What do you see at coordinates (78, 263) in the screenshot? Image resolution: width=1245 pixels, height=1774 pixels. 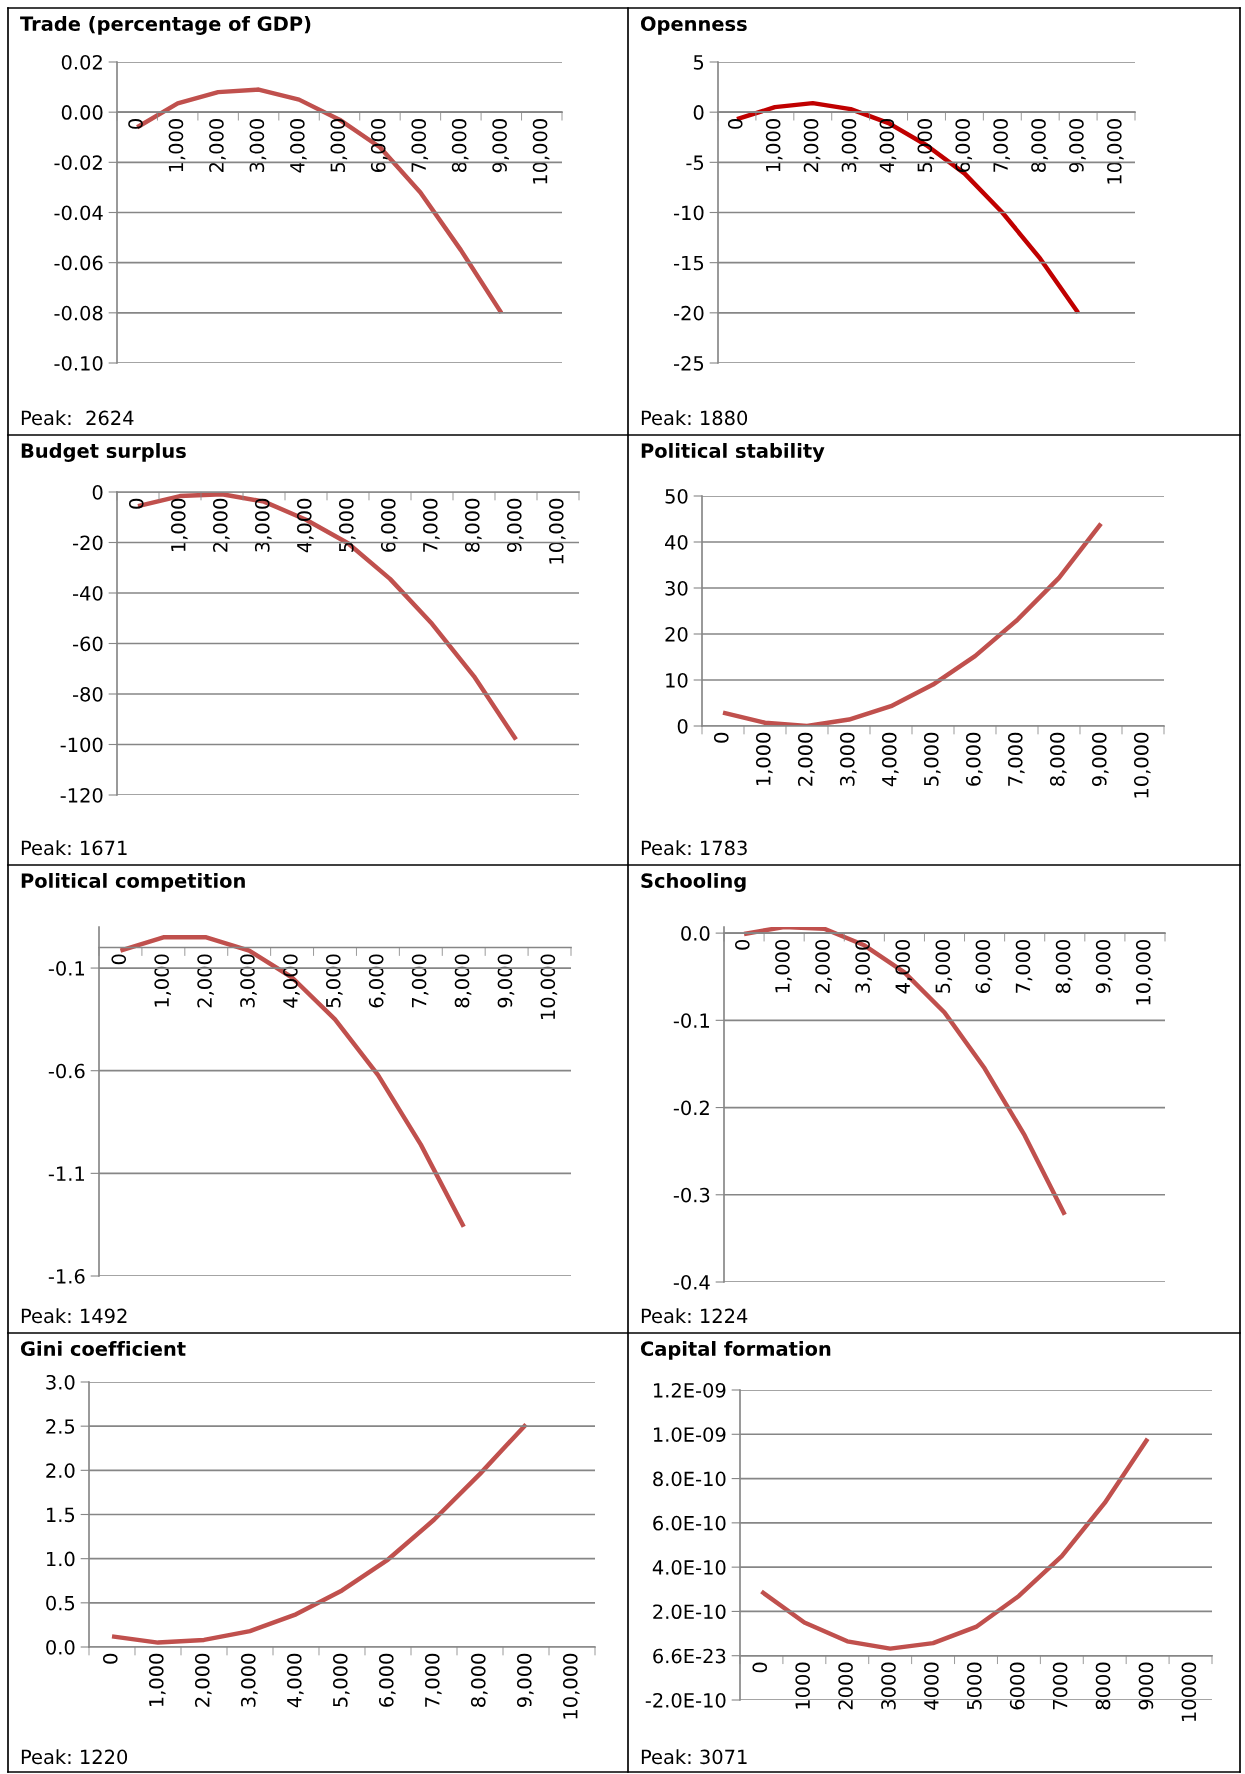 I see `y-tick-label: -0.06` at bounding box center [78, 263].